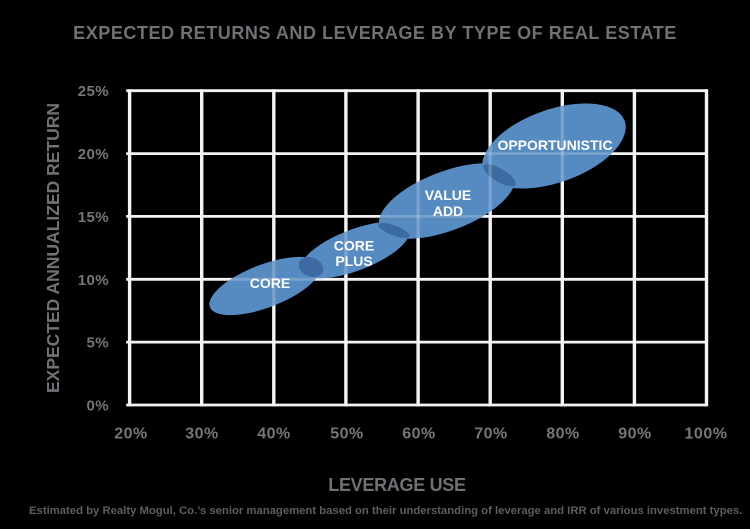 This screenshot has height=529, width=750. What do you see at coordinates (53, 248) in the screenshot?
I see `svg-text: EXPECTED ANNUALIZED RETURN` at bounding box center [53, 248].